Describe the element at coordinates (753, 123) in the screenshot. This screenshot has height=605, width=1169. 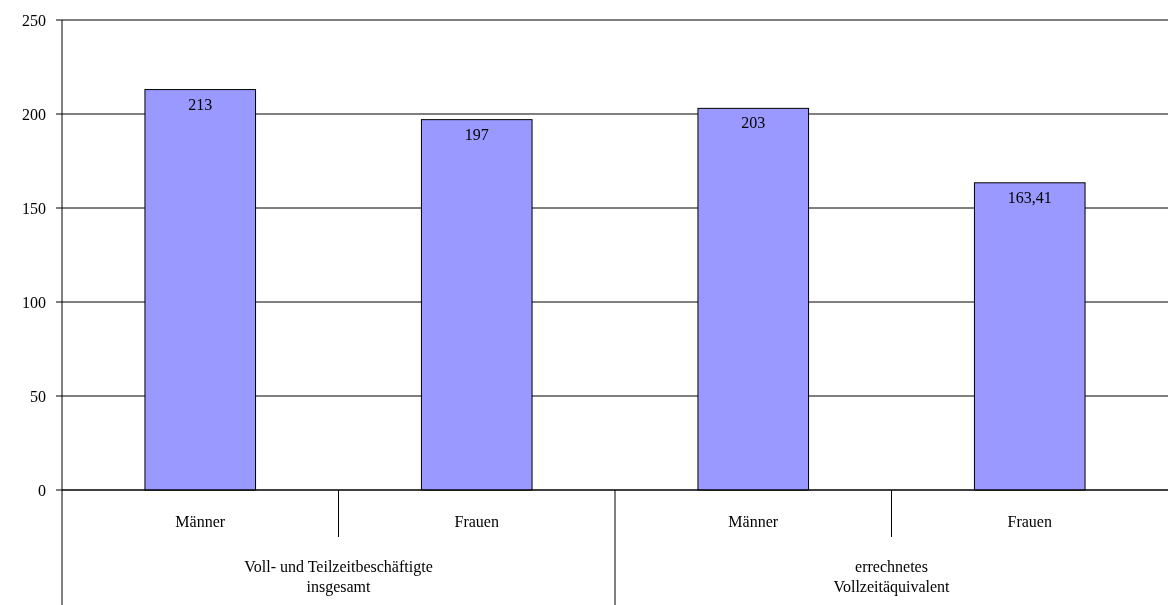
I see `data-label: 203` at that location.